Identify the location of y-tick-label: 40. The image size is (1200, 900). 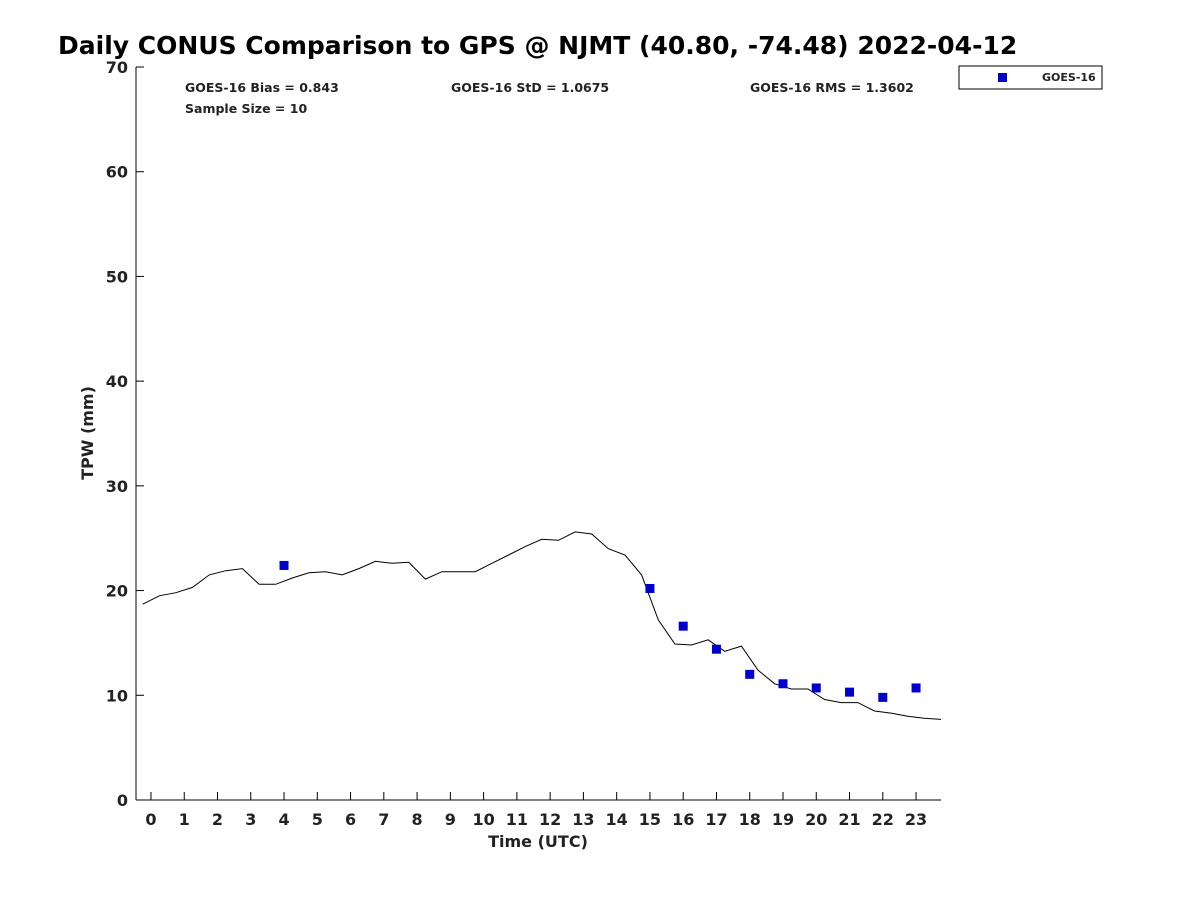
(117, 381).